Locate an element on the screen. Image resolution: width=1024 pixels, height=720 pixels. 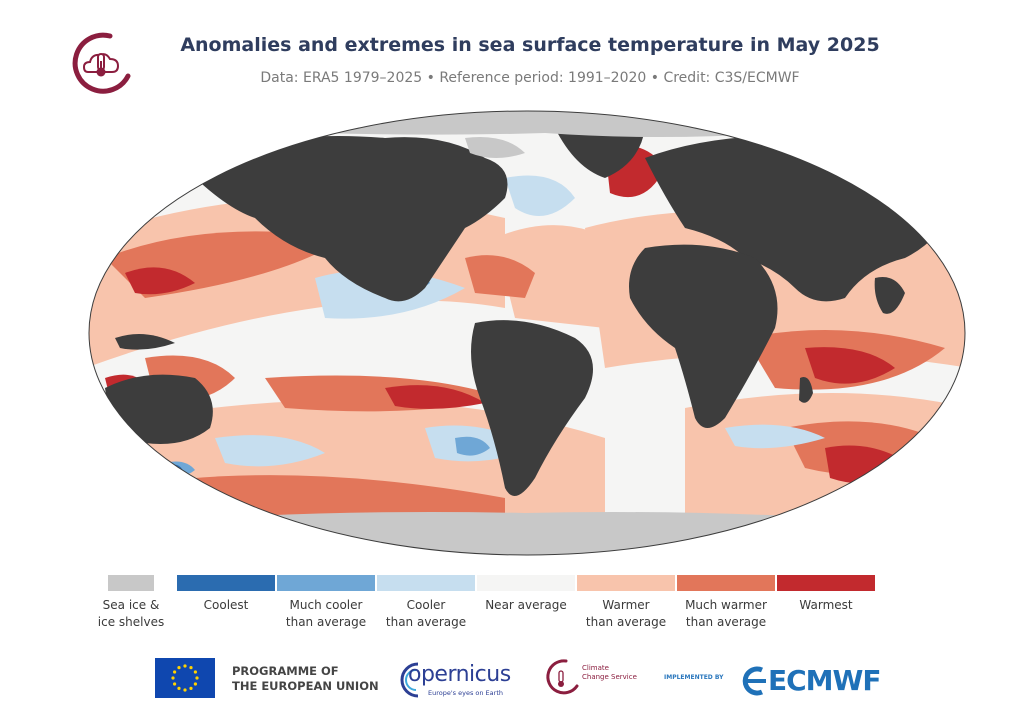
land-madagascar is located at coordinates (806, 390).